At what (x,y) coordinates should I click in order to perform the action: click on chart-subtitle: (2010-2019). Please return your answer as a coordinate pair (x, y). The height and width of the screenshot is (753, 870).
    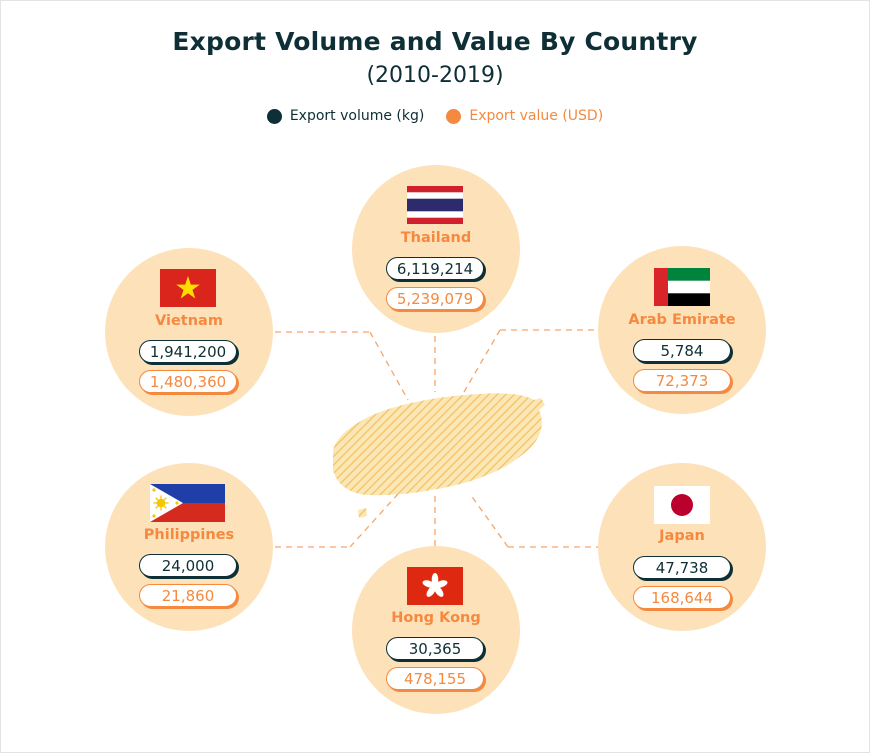
    Looking at the image, I should click on (435, 75).